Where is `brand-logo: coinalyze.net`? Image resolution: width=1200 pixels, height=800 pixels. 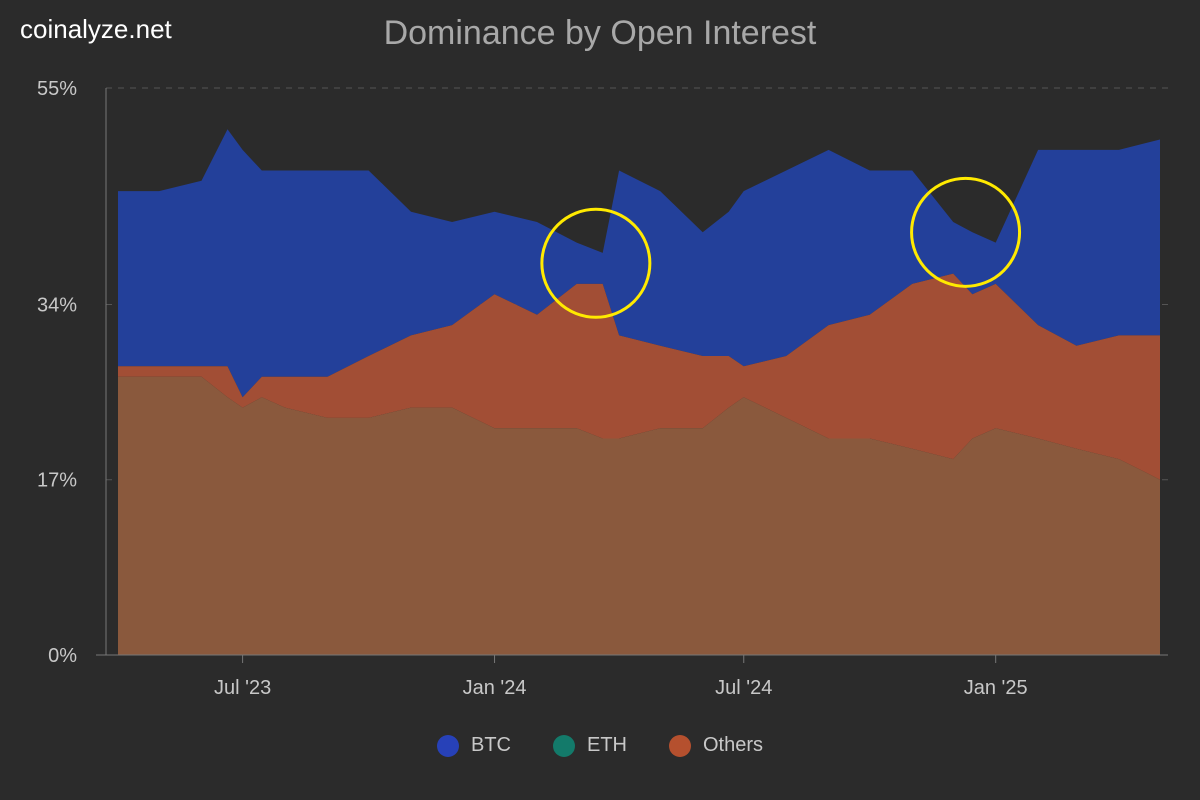
brand-logo: coinalyze.net is located at coordinates (96, 29).